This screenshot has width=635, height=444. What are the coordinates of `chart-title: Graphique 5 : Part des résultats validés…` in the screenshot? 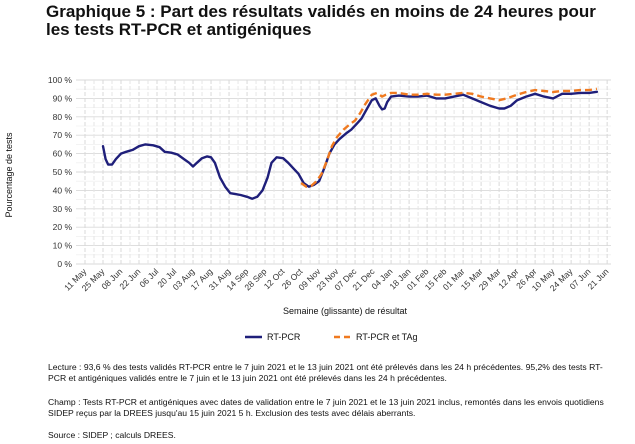 It's located at (321, 20).